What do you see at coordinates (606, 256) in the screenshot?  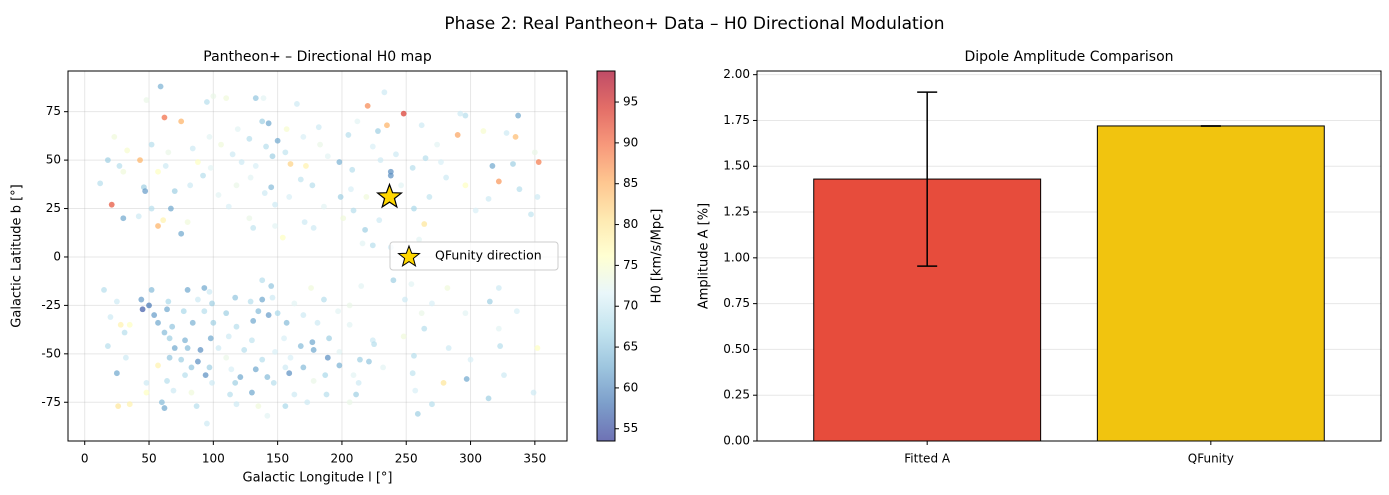 I see `colorbar-gradient` at bounding box center [606, 256].